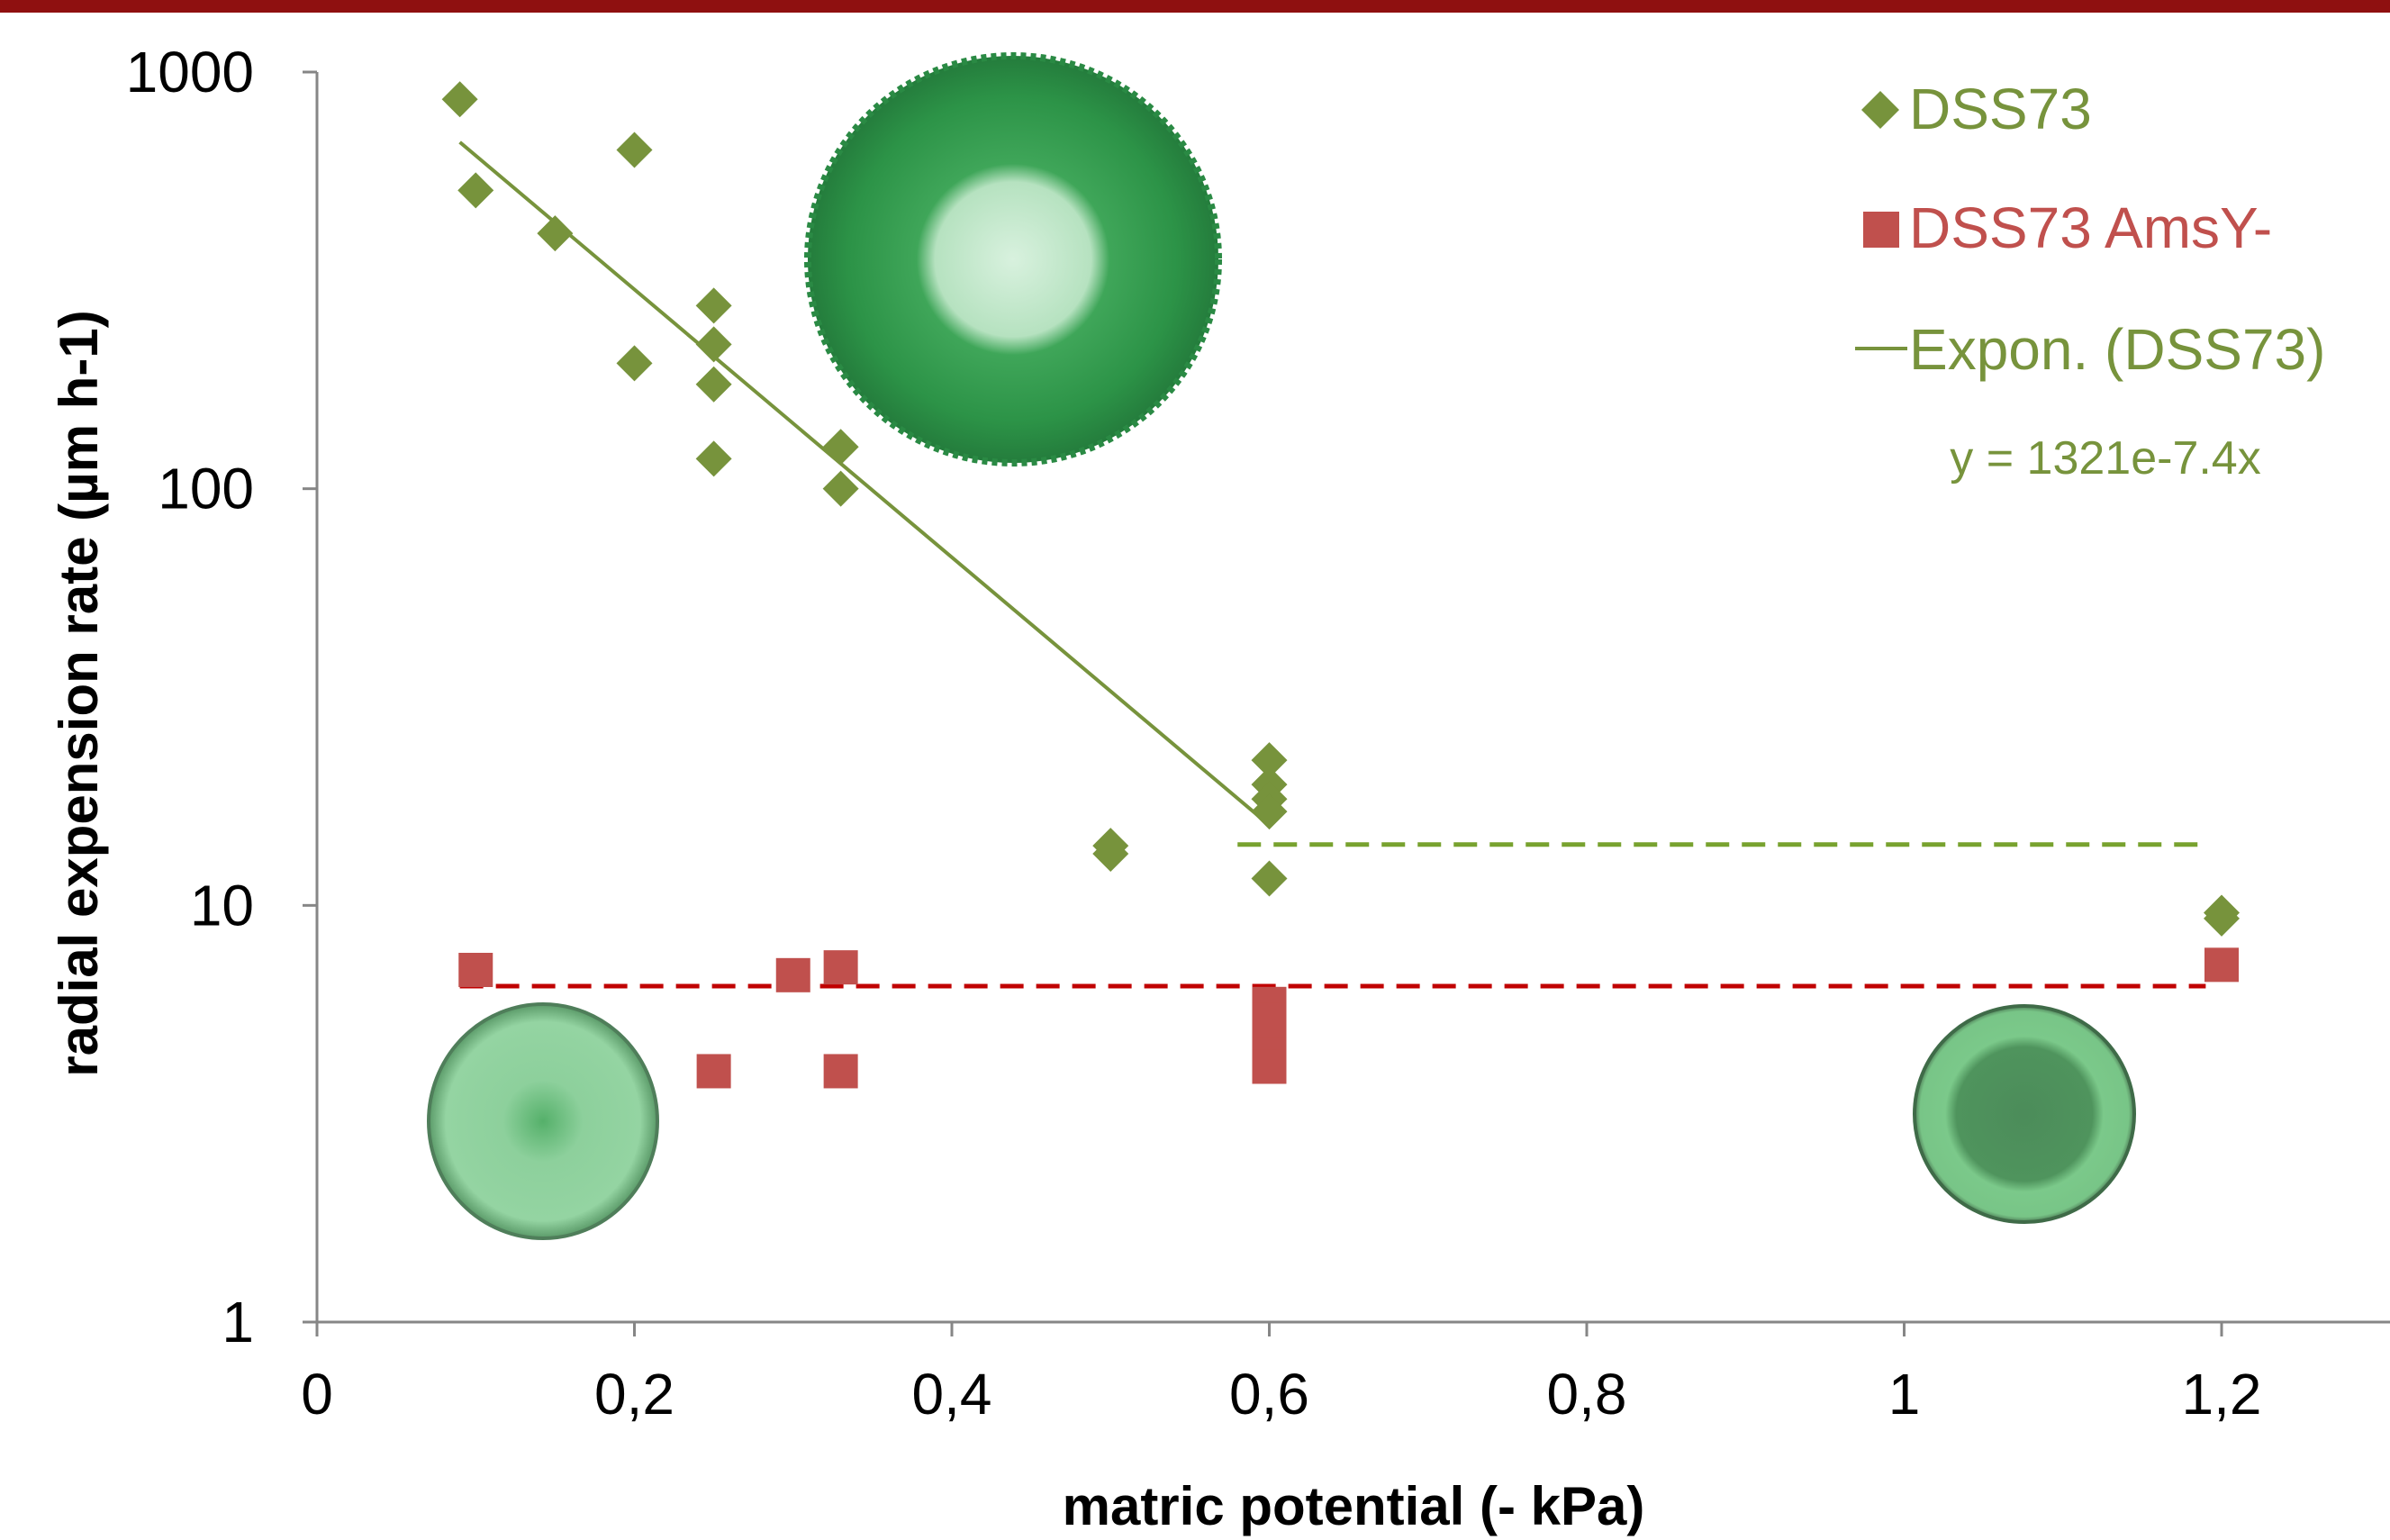 This screenshot has height=1540, width=2390. I want to click on x-tick-label: 1, so click(1904, 1394).